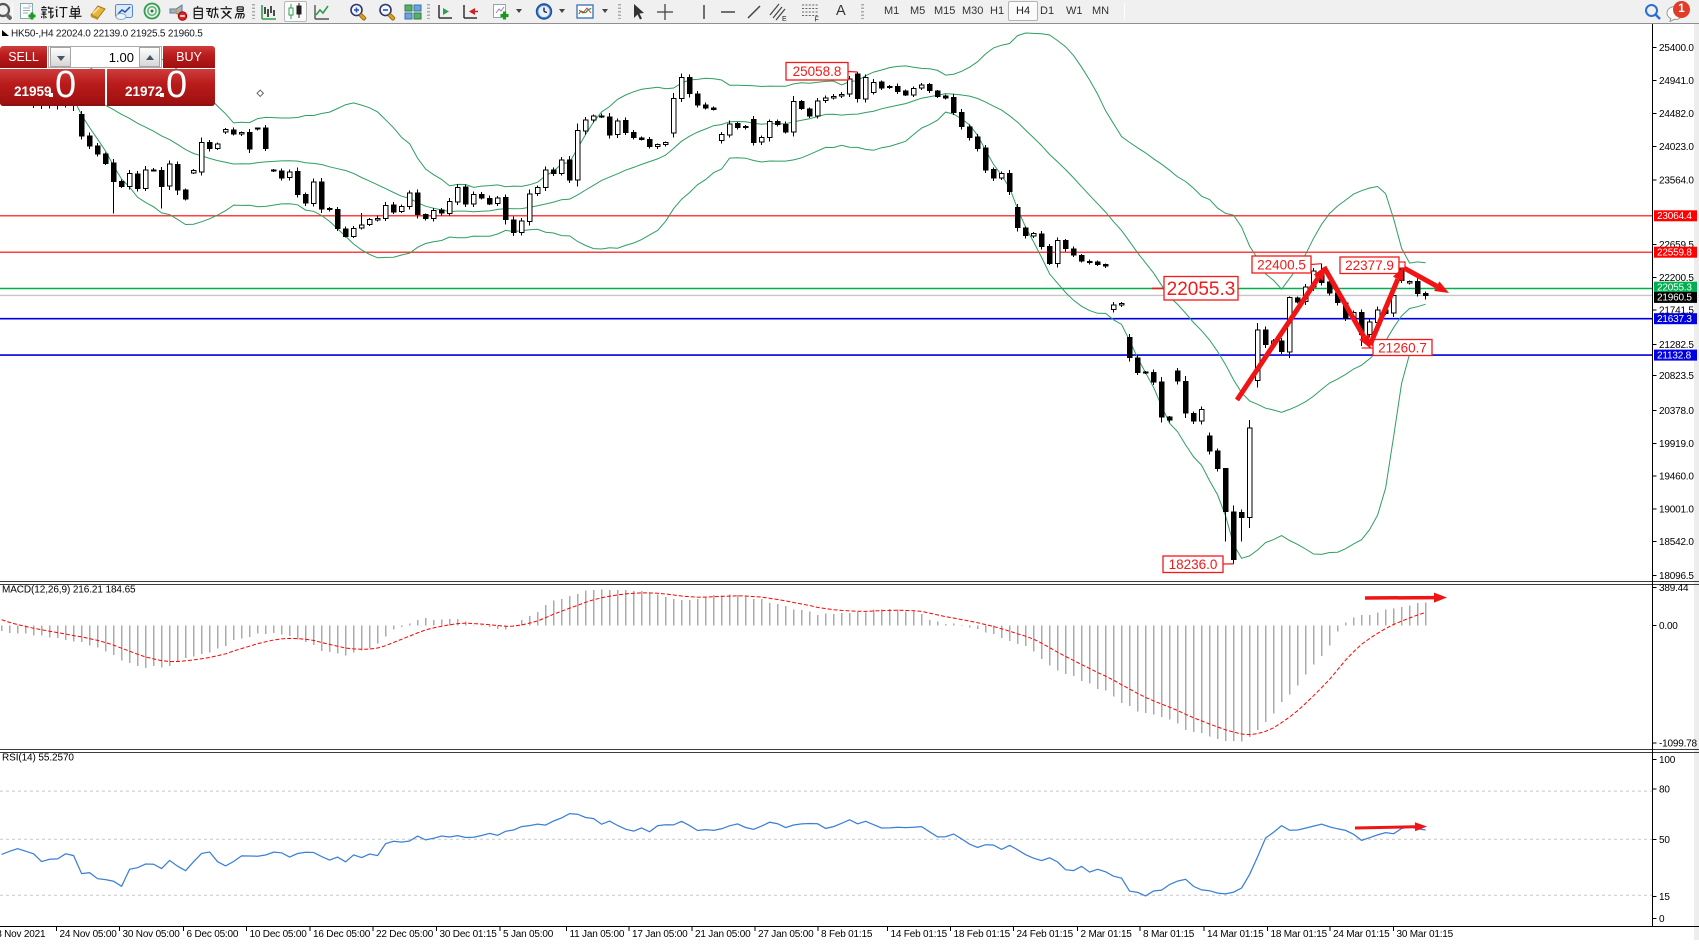  Describe the element at coordinates (1676, 147) in the screenshot. I see `svg-text: 24023.0` at that location.